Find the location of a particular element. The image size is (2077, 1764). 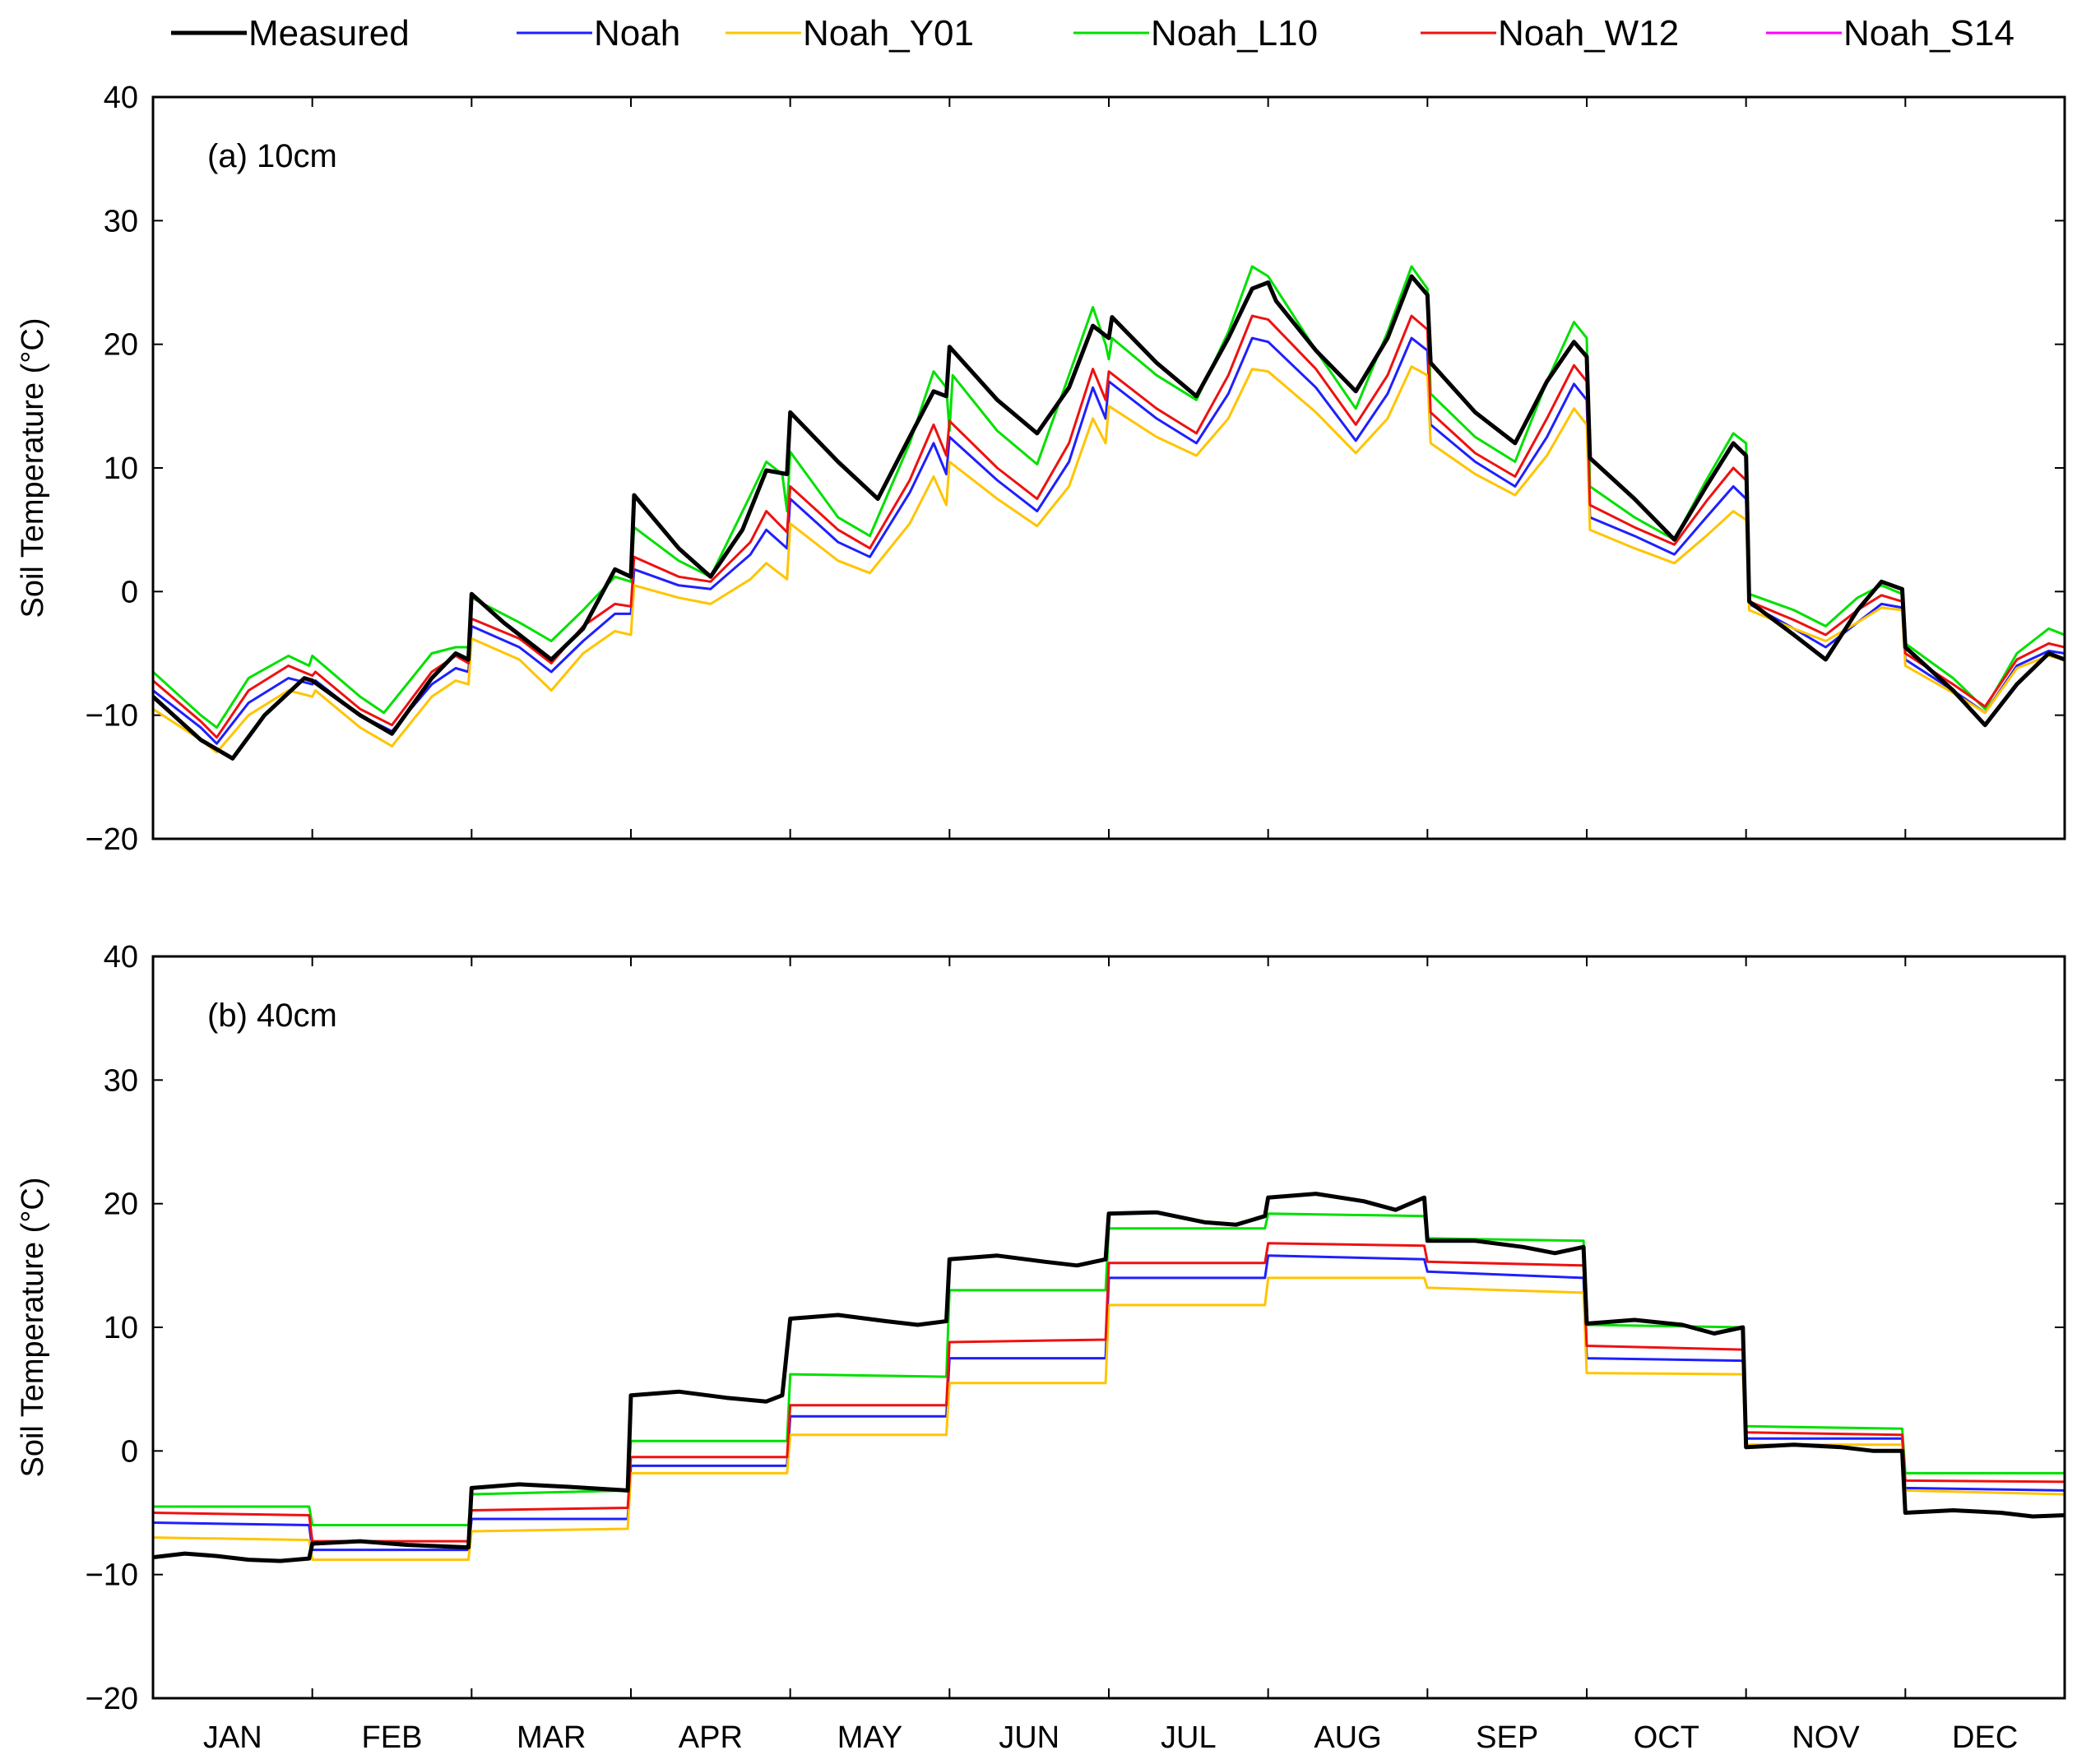

panel-label: (a) 10cm is located at coordinates (272, 156).